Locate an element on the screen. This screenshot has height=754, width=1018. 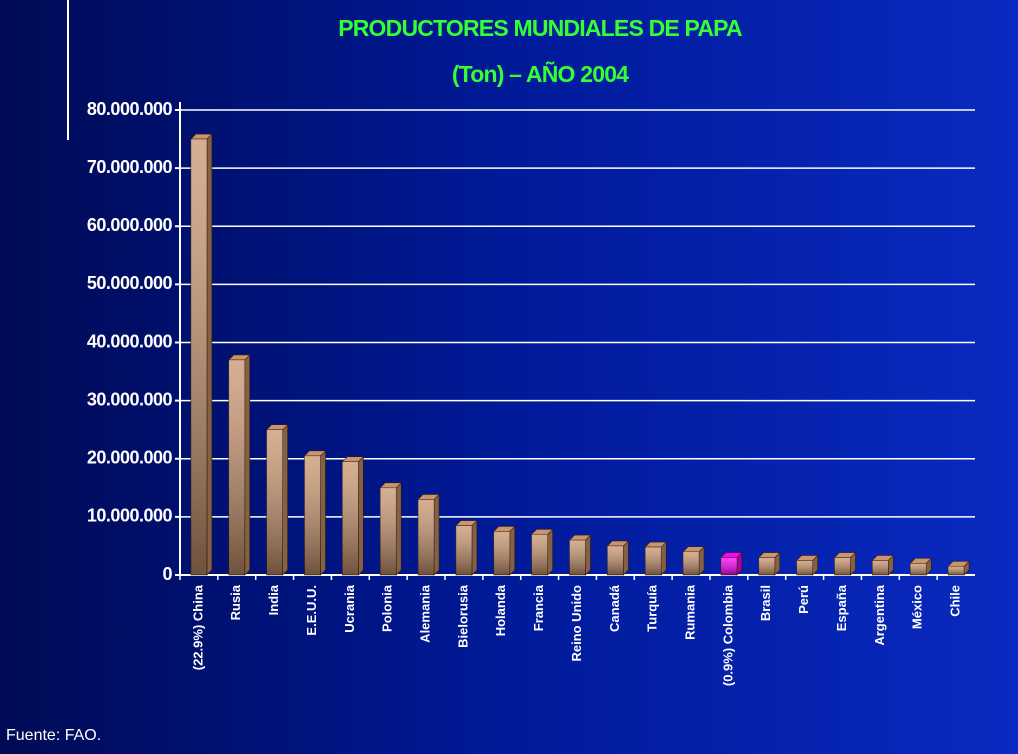
x-tick-label: (0.9%) Colombia is located at coordinates (727, 635).